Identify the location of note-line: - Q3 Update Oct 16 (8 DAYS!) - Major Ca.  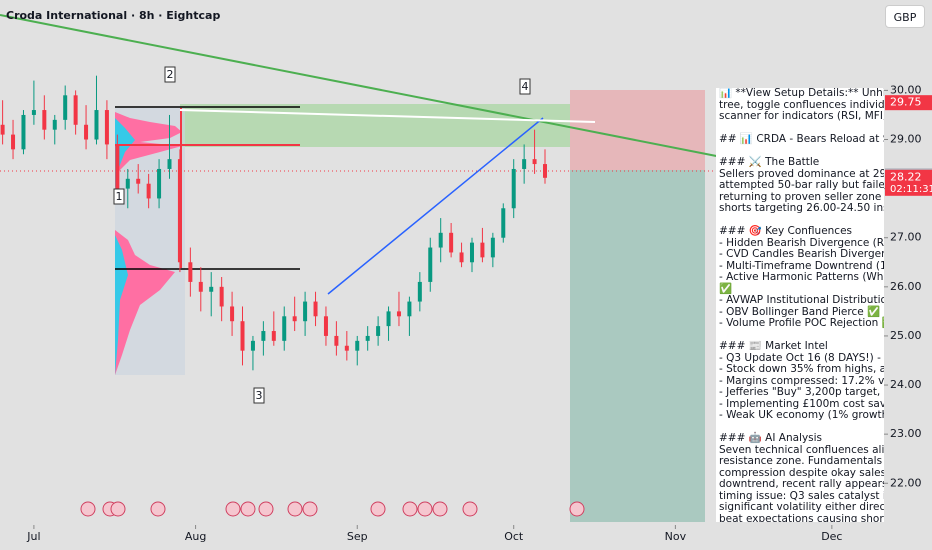
(801, 357).